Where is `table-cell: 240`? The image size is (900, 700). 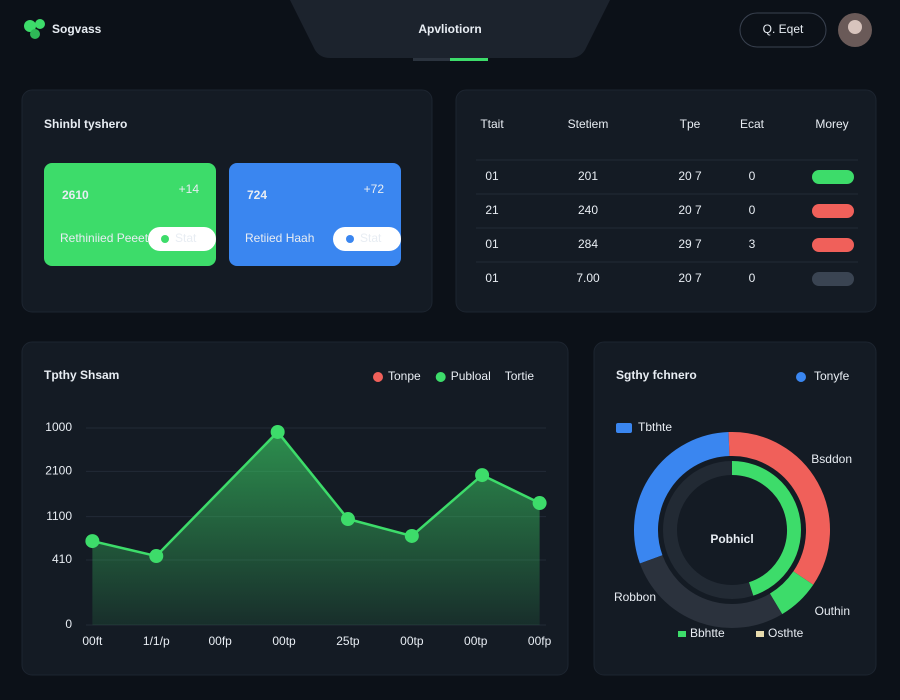 table-cell: 240 is located at coordinates (588, 210).